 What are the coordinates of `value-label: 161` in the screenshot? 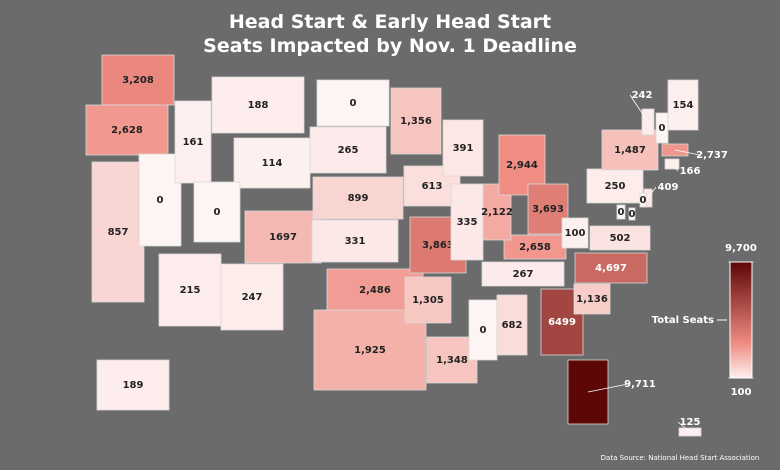 It's located at (193, 142).